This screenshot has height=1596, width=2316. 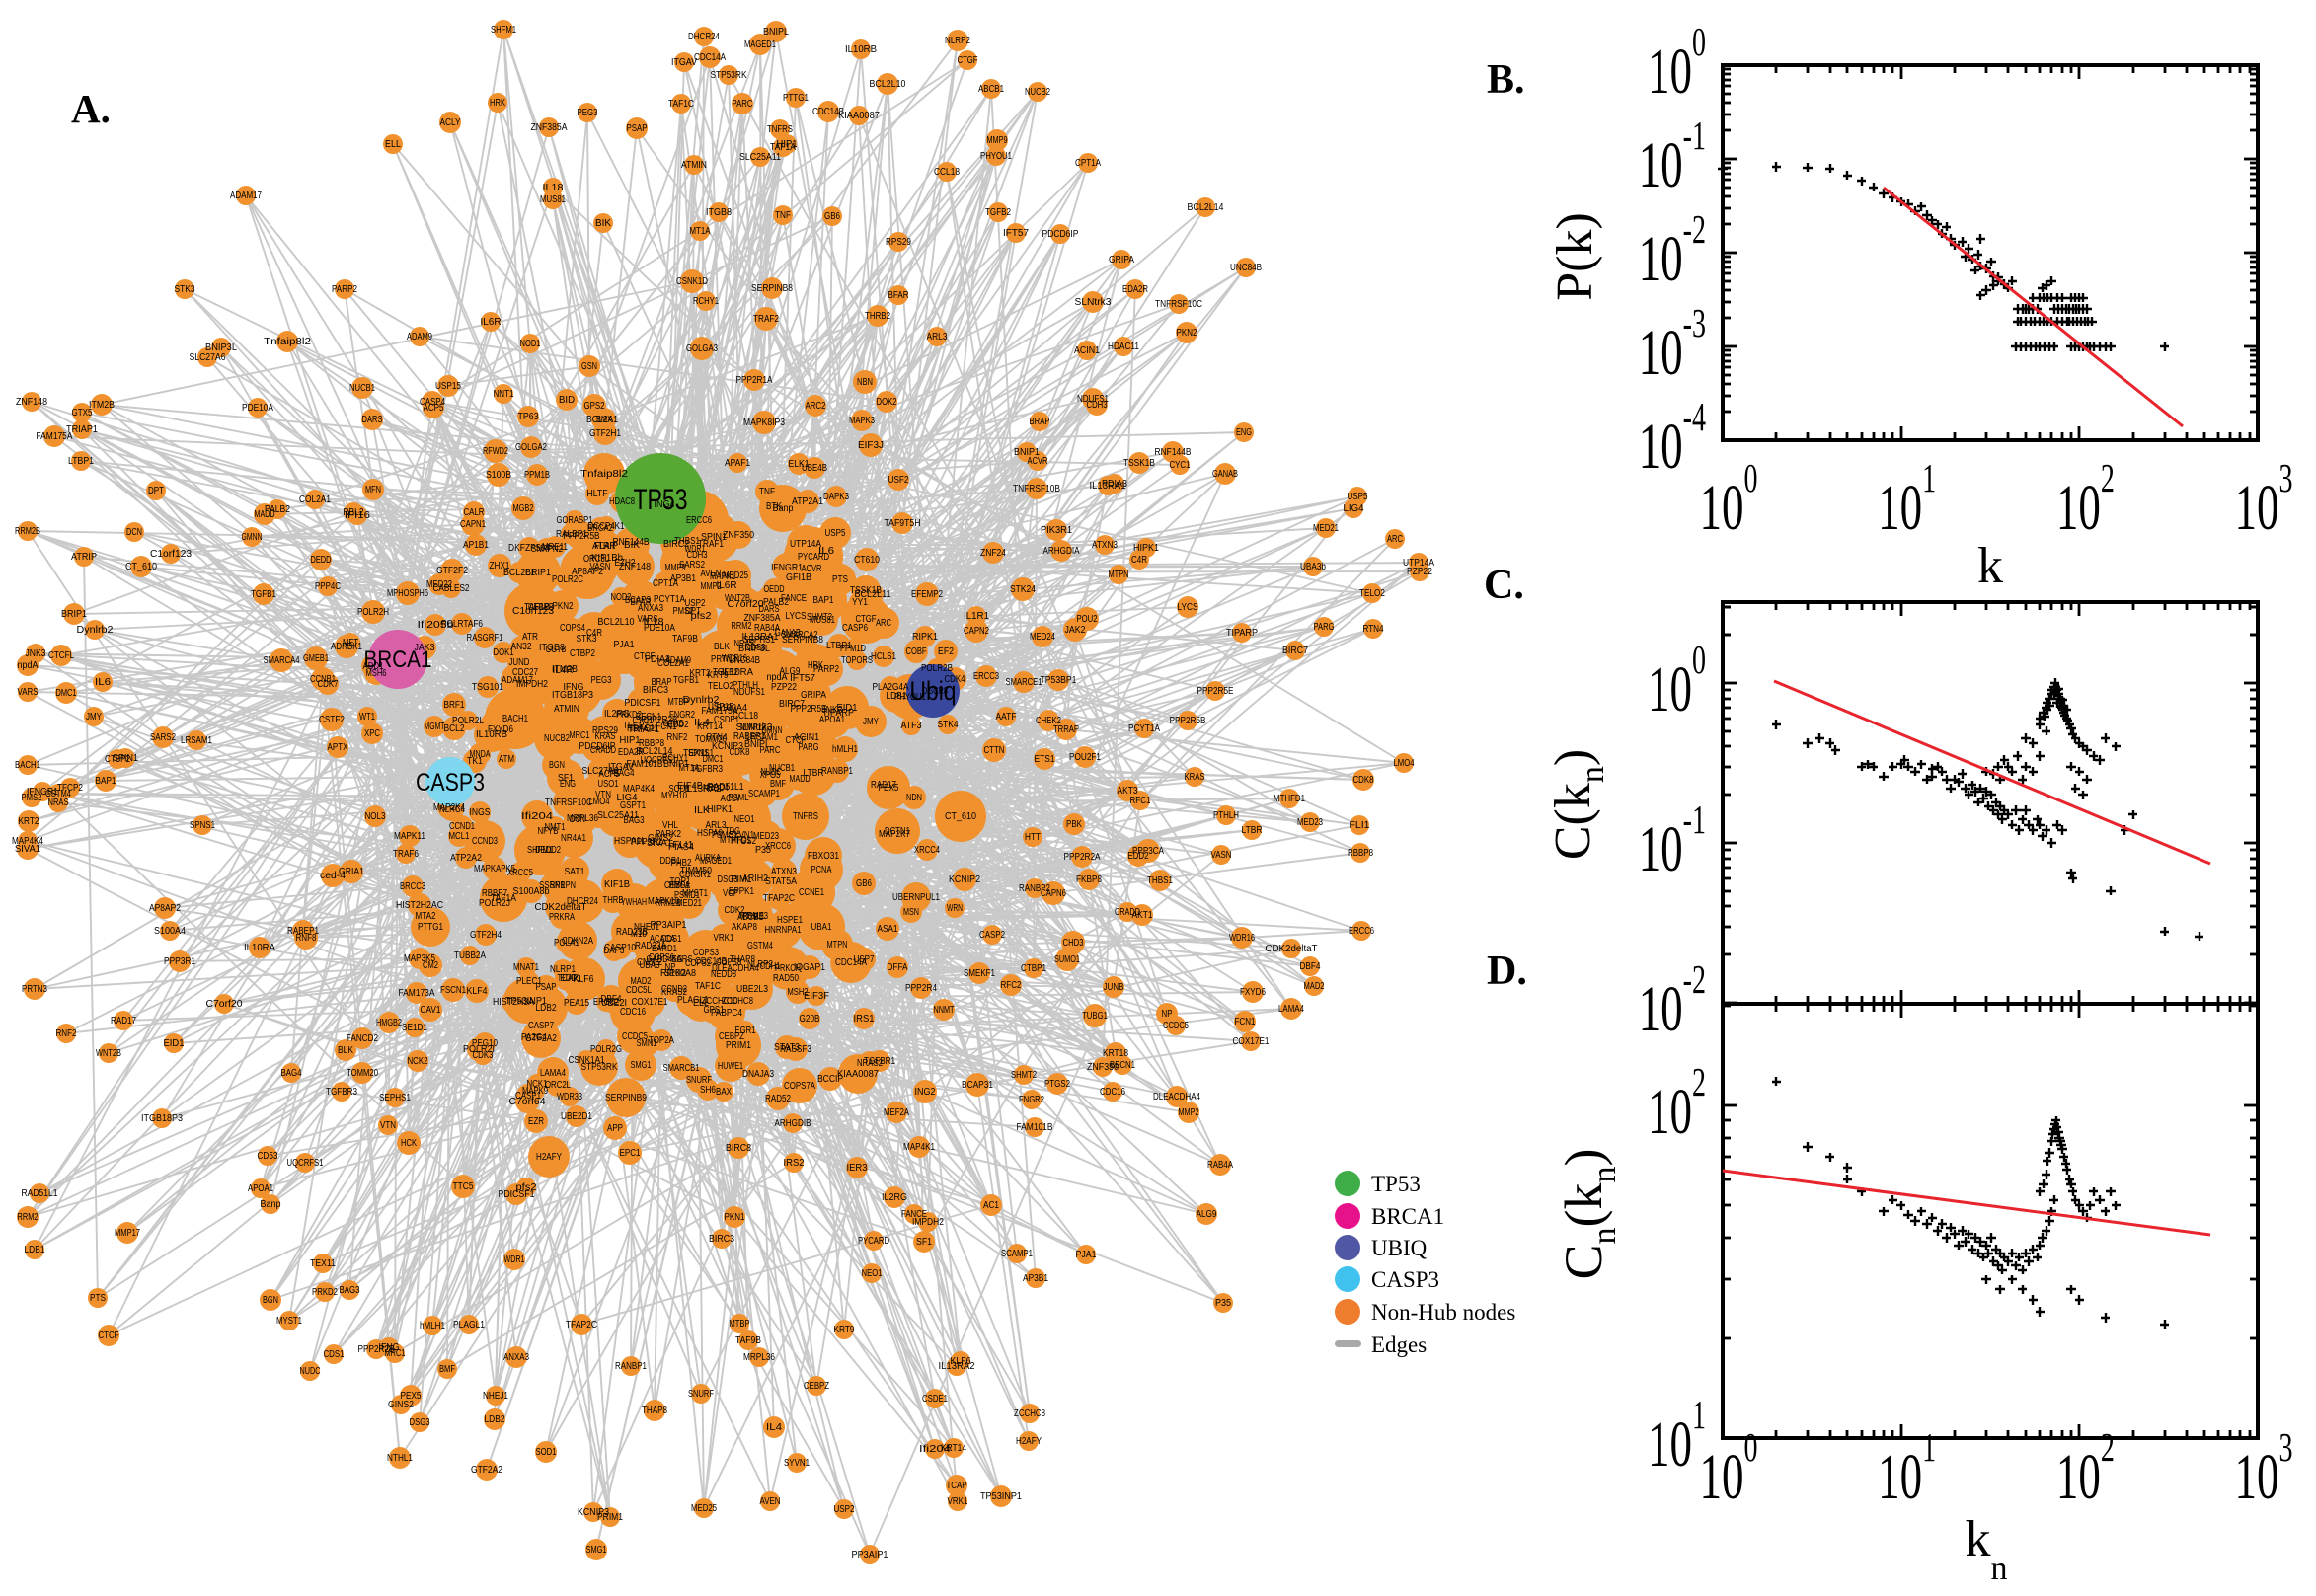 I want to click on svg-text: BAG3, so click(x=634, y=820).